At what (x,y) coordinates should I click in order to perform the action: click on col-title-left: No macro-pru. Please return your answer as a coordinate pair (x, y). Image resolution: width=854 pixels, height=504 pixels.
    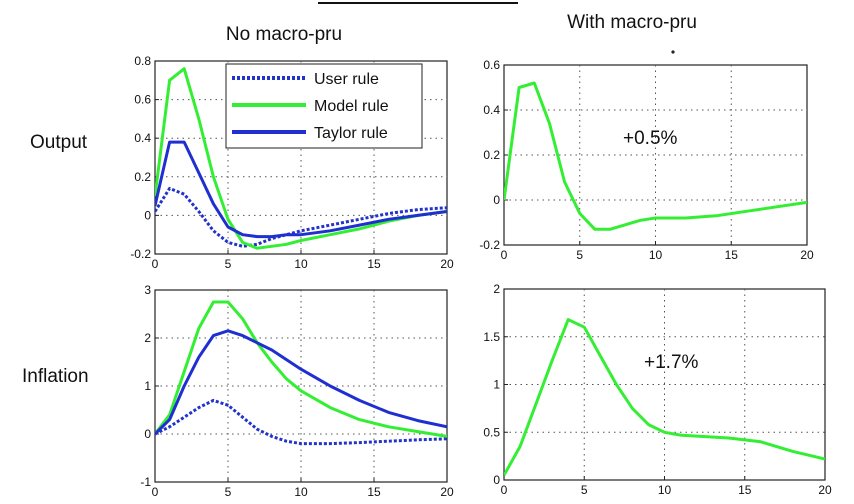
    Looking at the image, I should click on (284, 34).